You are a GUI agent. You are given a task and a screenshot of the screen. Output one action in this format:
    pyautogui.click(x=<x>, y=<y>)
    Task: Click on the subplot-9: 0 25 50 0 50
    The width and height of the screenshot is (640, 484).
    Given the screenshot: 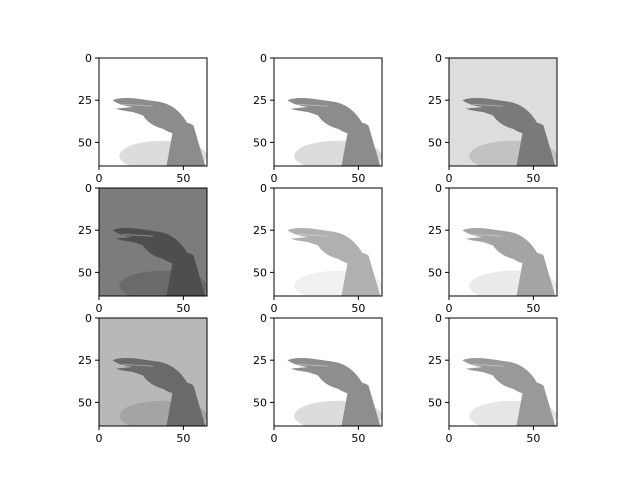 What is the action you would take?
    pyautogui.click(x=493, y=378)
    